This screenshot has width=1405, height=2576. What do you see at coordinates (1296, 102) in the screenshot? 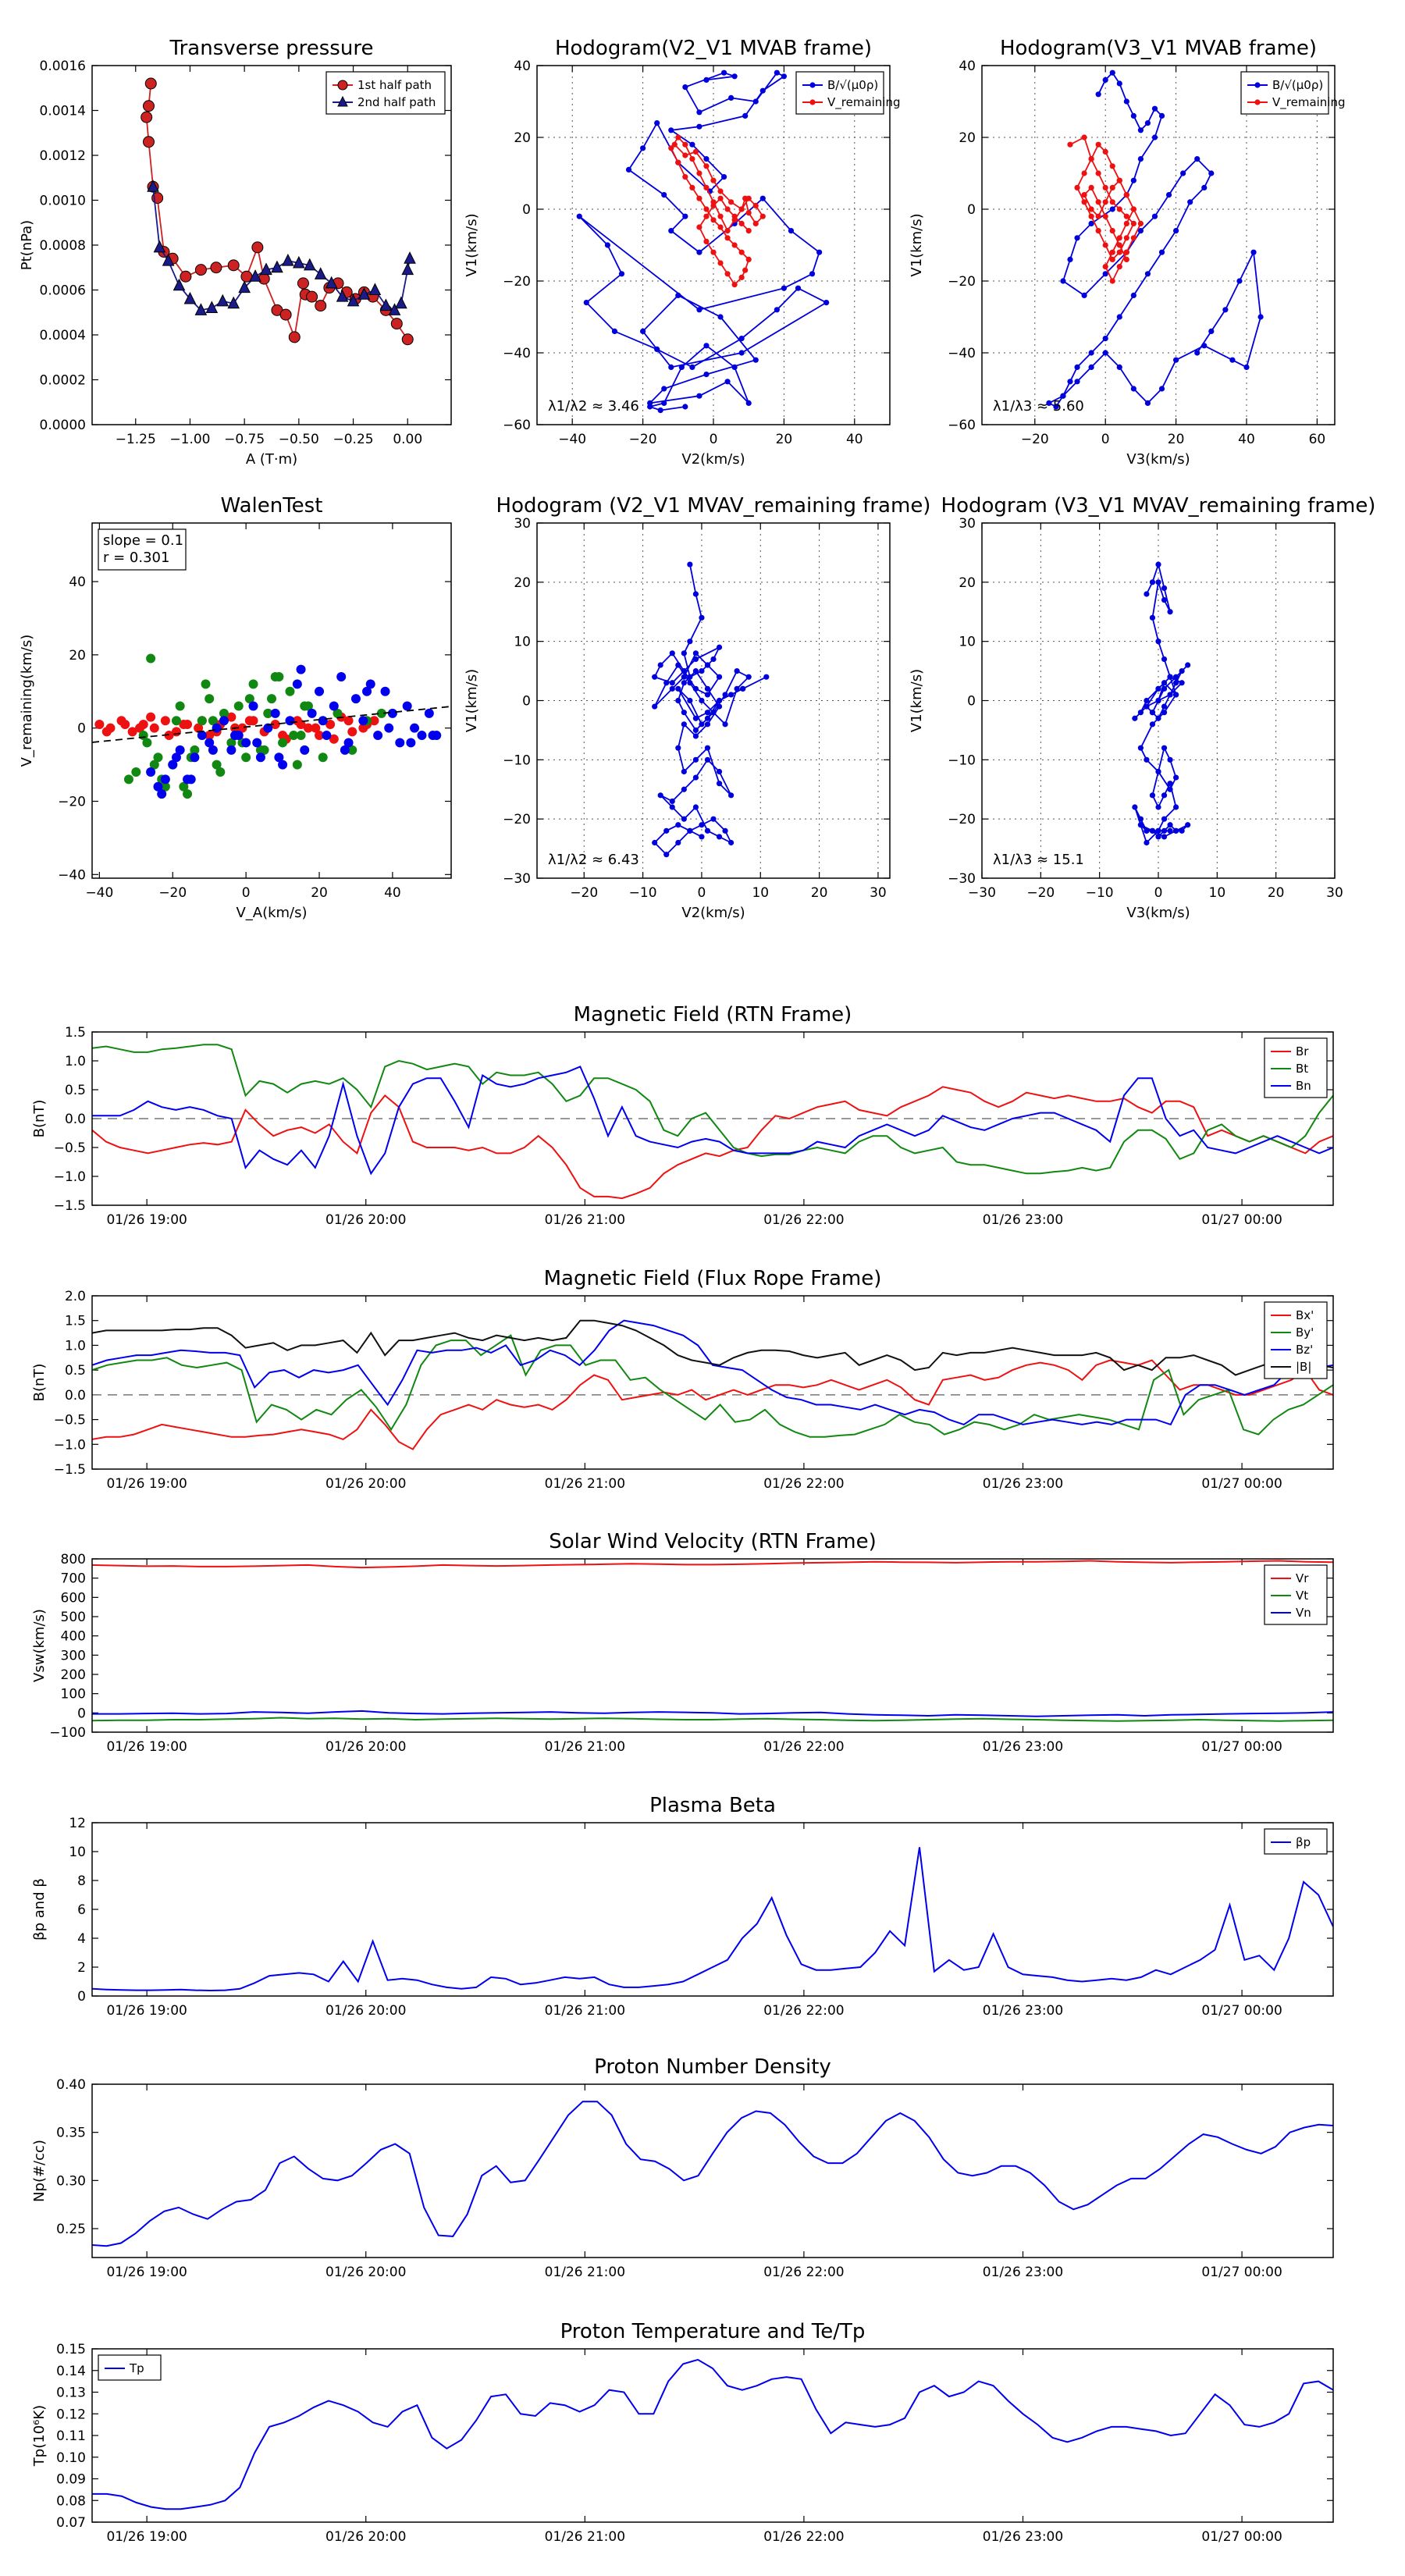
I see `legend-item: V_remaining` at bounding box center [1296, 102].